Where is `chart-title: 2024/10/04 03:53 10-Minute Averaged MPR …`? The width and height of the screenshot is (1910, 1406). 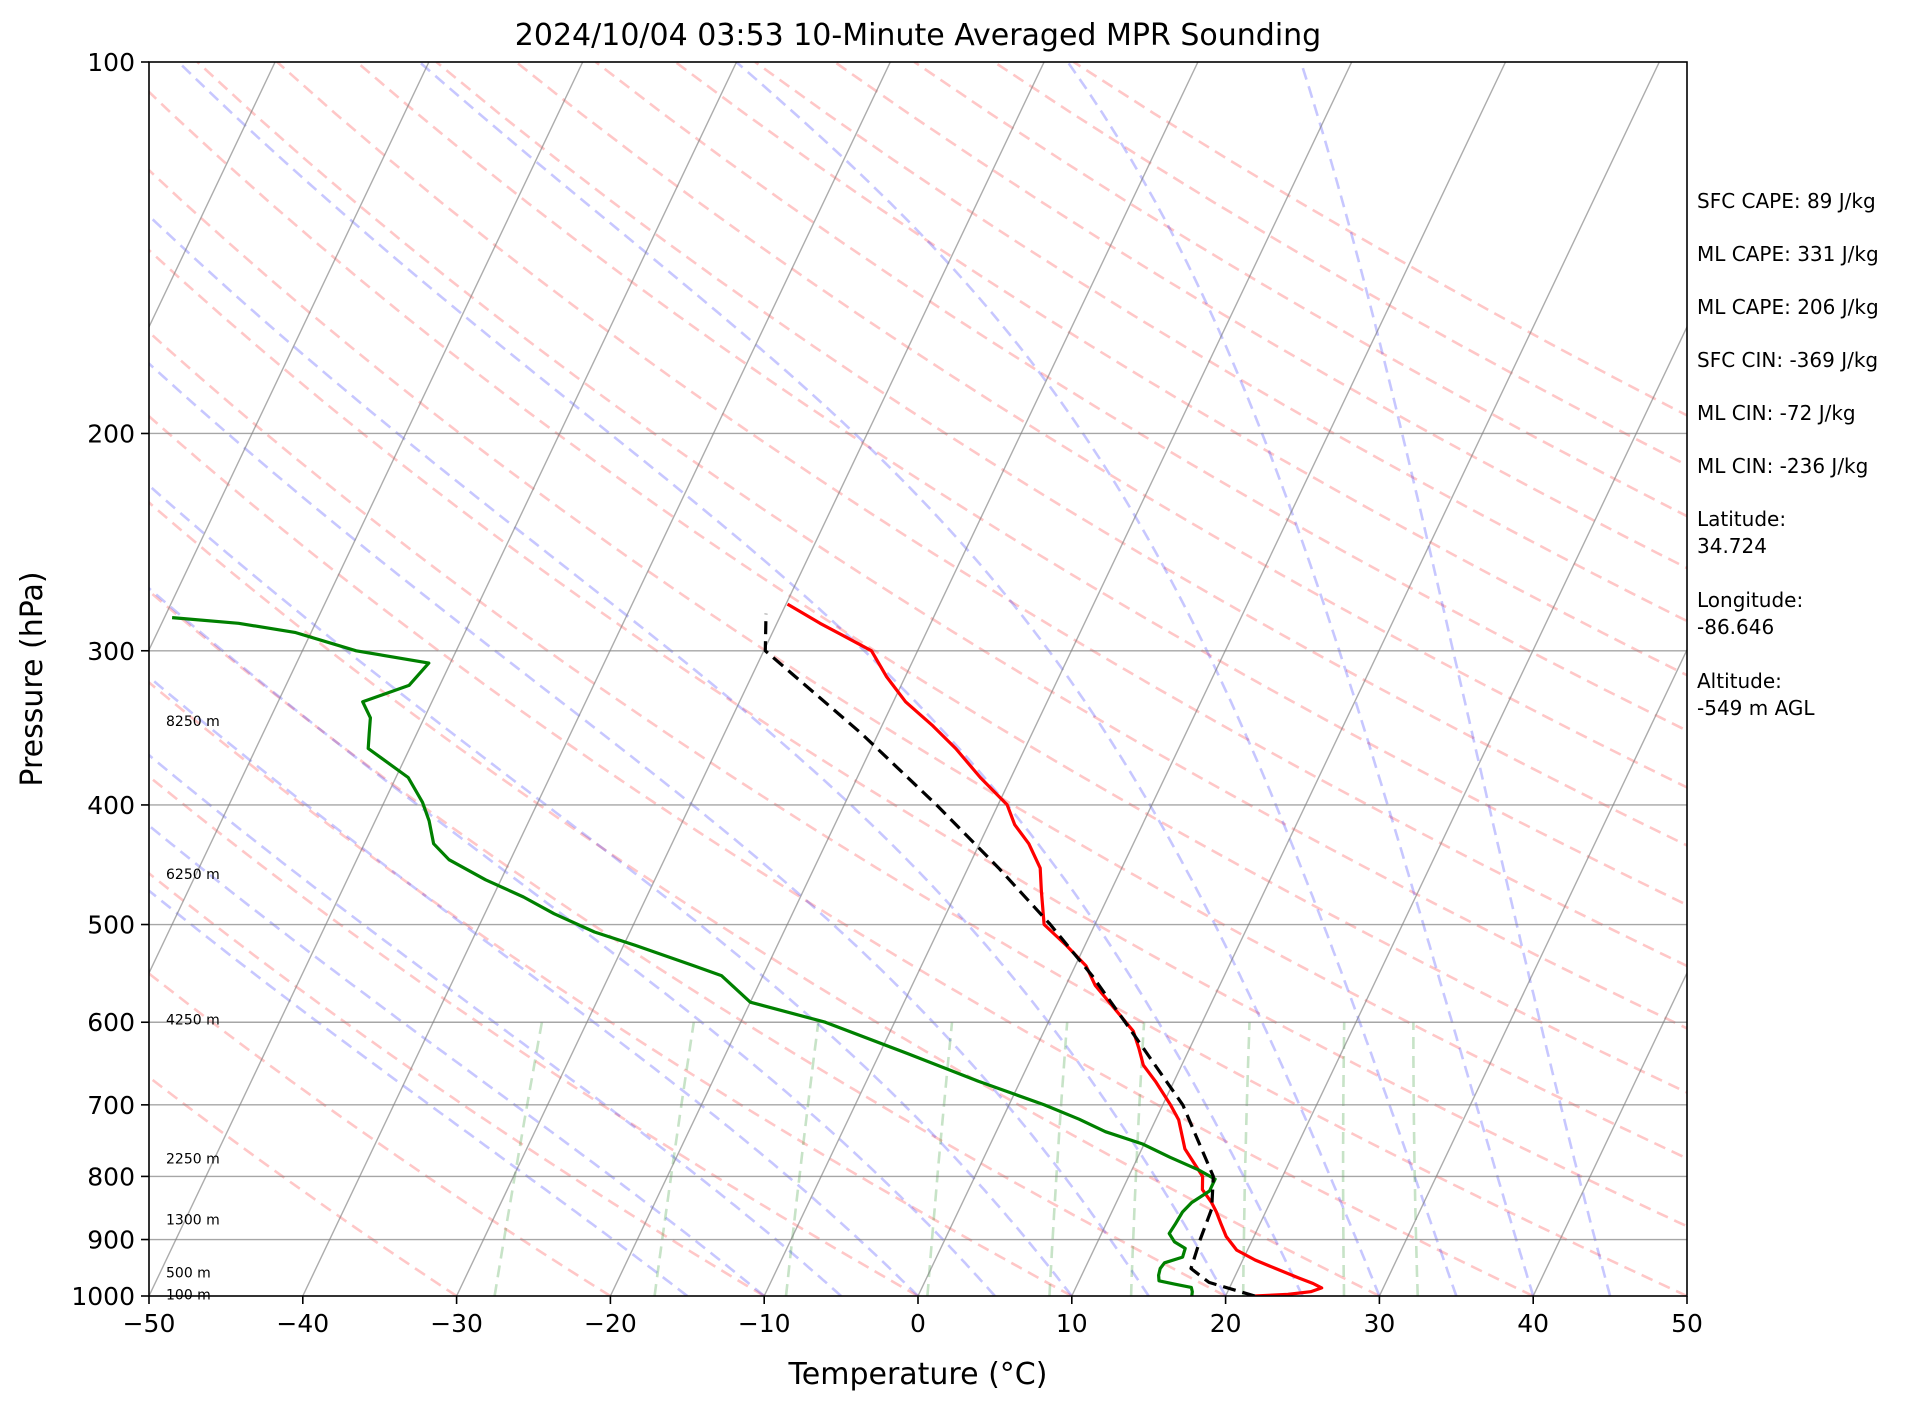 chart-title: 2024/10/04 03:53 10-Minute Averaged MPR … is located at coordinates (918, 35).